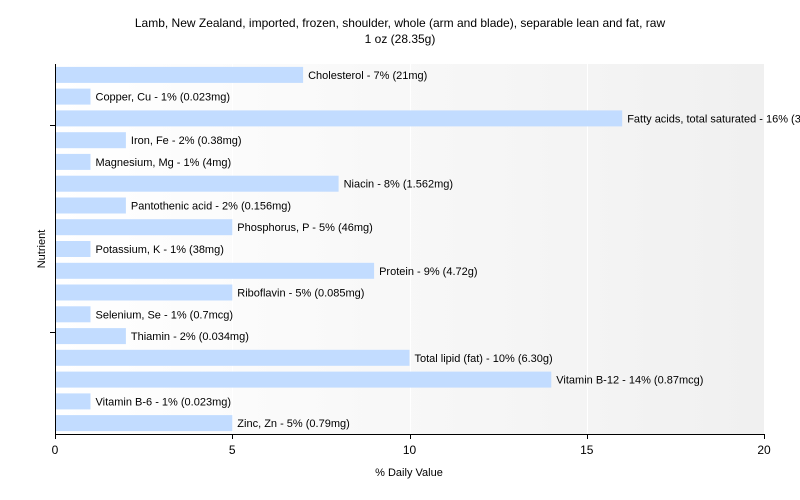 This screenshot has height=500, width=800. What do you see at coordinates (484, 359) in the screenshot?
I see `bar-label: Total lipid (fat) - 10% (6.30g)` at bounding box center [484, 359].